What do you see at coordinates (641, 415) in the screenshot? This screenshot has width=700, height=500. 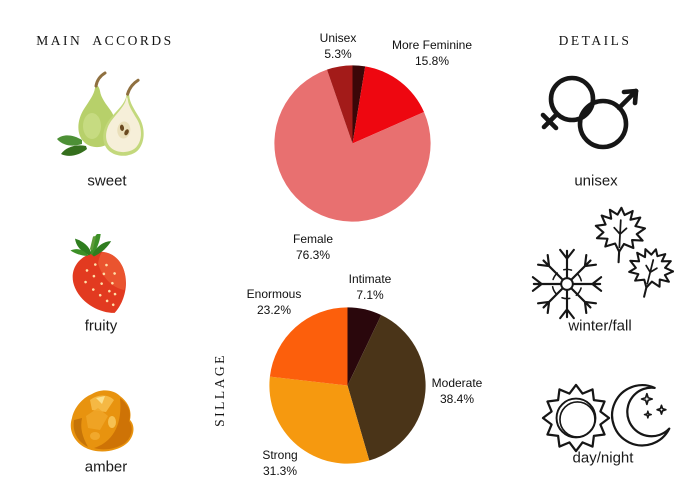 I see `moon-icon` at bounding box center [641, 415].